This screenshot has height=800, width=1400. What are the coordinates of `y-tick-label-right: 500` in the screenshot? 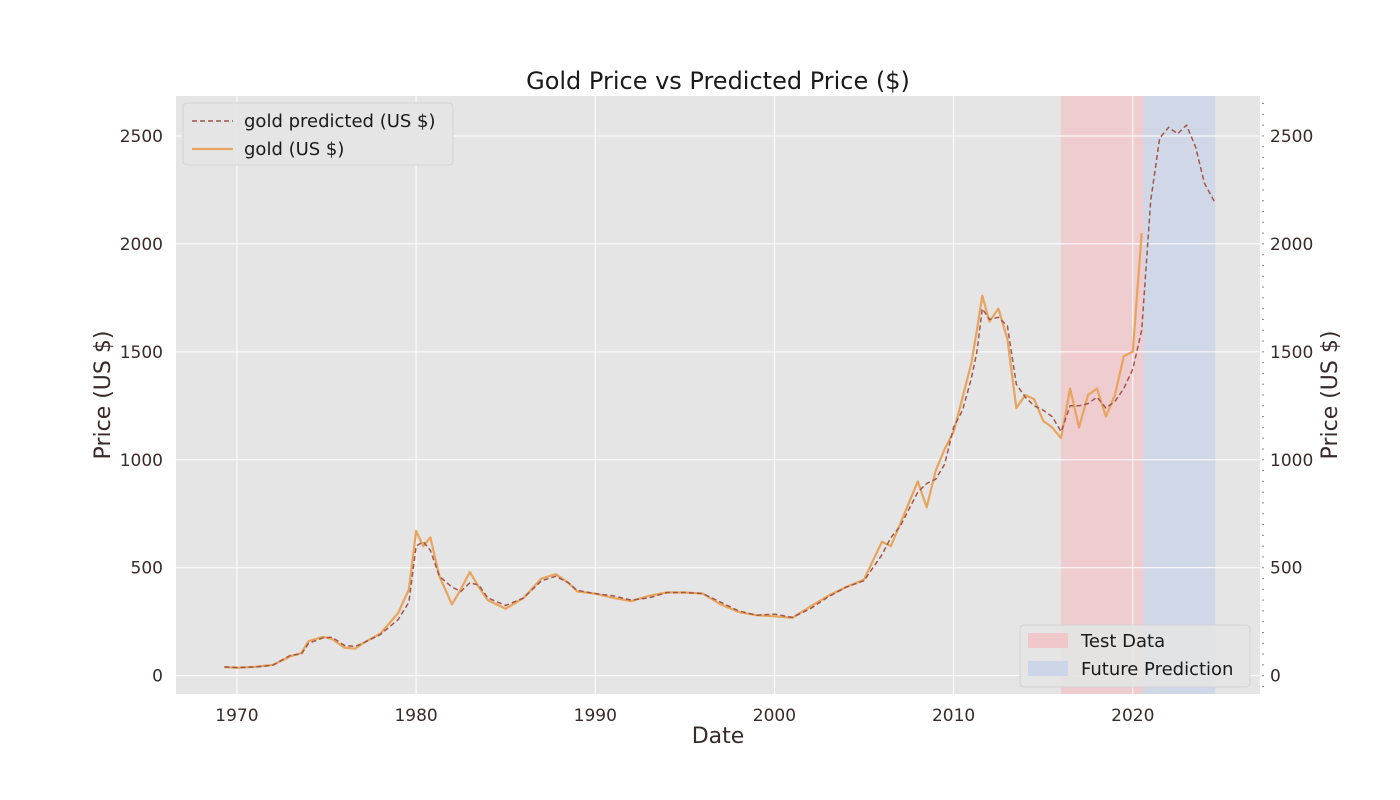 It's located at (1286, 569).